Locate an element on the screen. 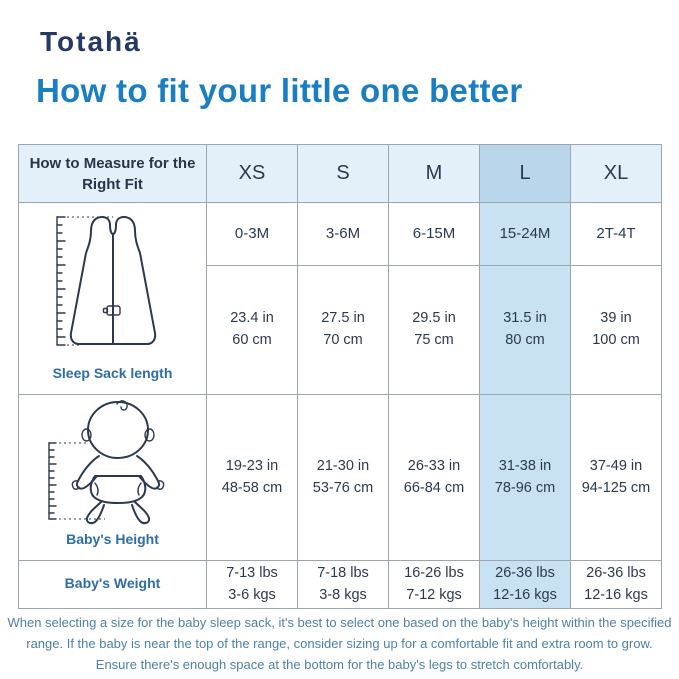  baby-weight-label: Baby's Weight is located at coordinates (112, 583).